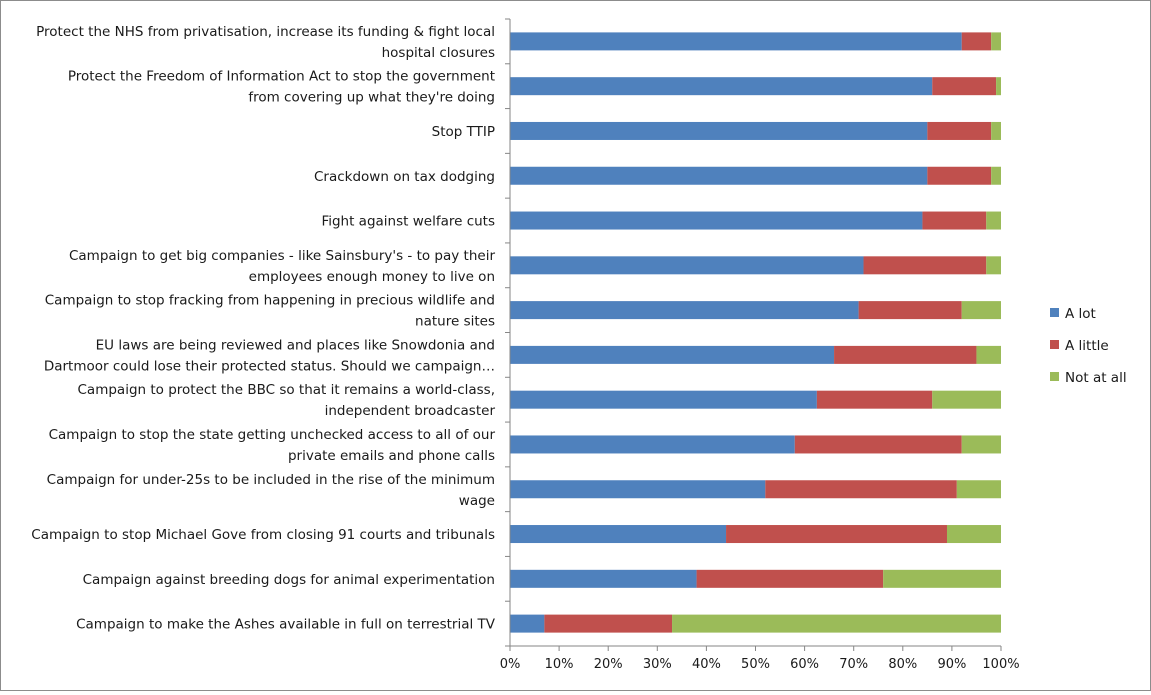  Describe the element at coordinates (527, 623) in the screenshot. I see `bar-14-a-lot` at that location.